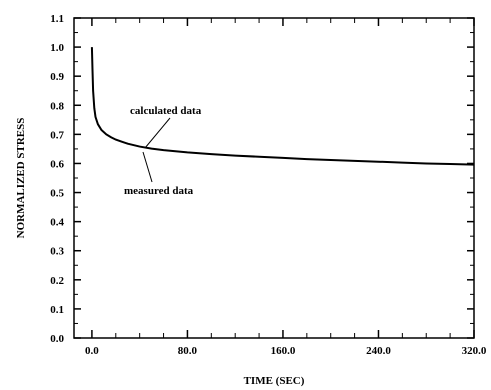 This screenshot has height=390, width=491. What do you see at coordinates (159, 191) in the screenshot?
I see `annotation-measured-data: measured data` at bounding box center [159, 191].